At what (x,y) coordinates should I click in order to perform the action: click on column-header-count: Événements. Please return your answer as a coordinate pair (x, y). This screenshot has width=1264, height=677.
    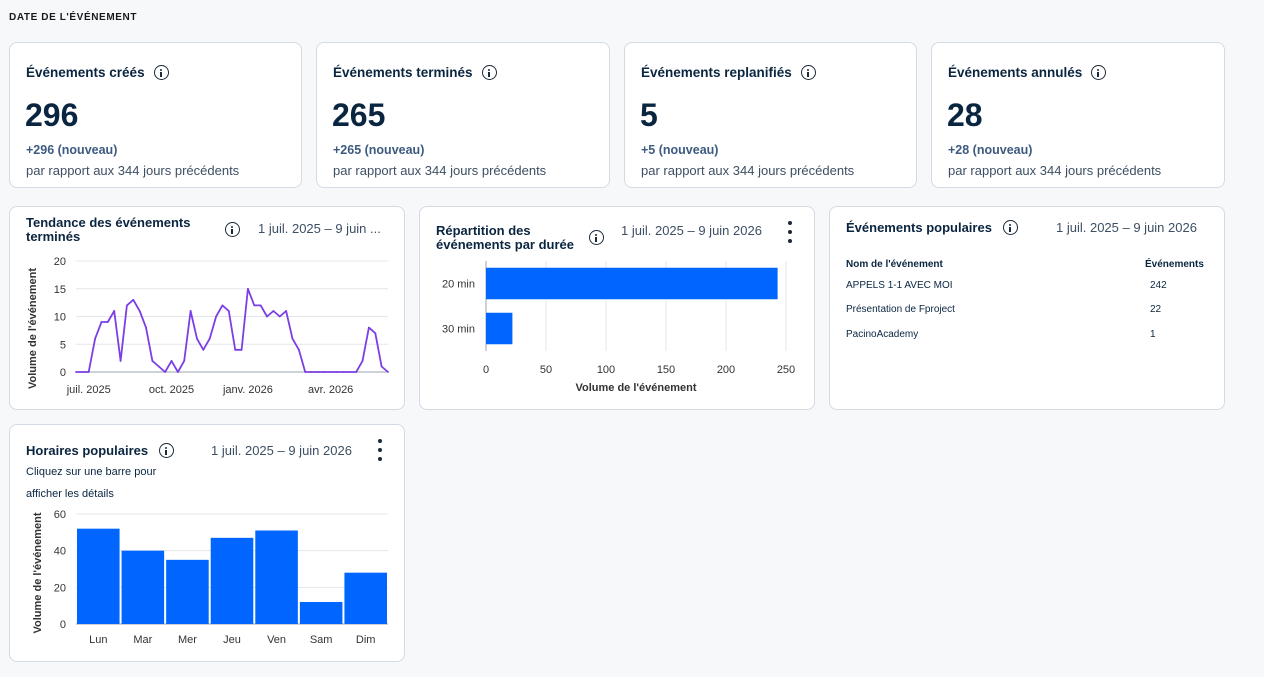
    Looking at the image, I should click on (1174, 264).